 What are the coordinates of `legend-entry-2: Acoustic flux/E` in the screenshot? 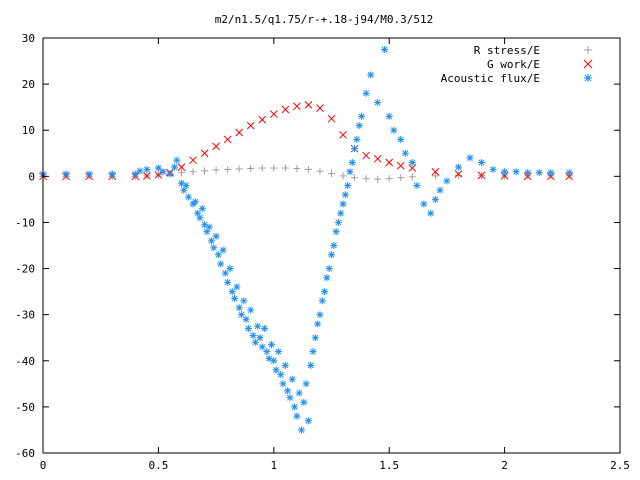 It's located at (516, 78).